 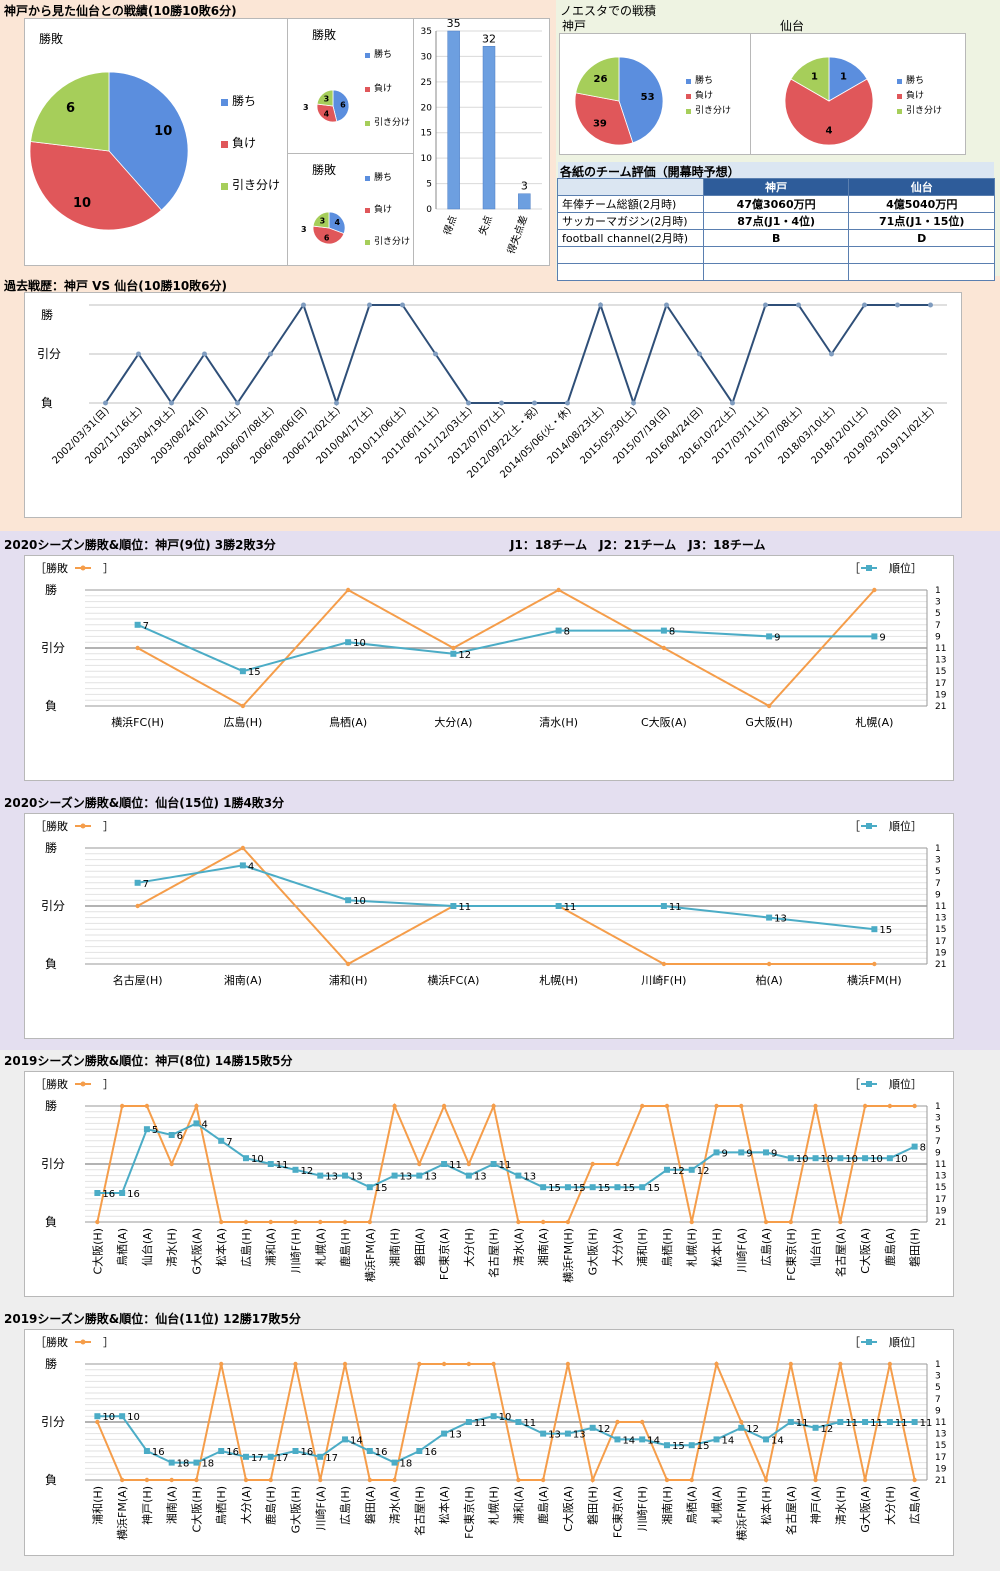 I want to click on rank-data-label: 16, so click(x=133, y=1194).